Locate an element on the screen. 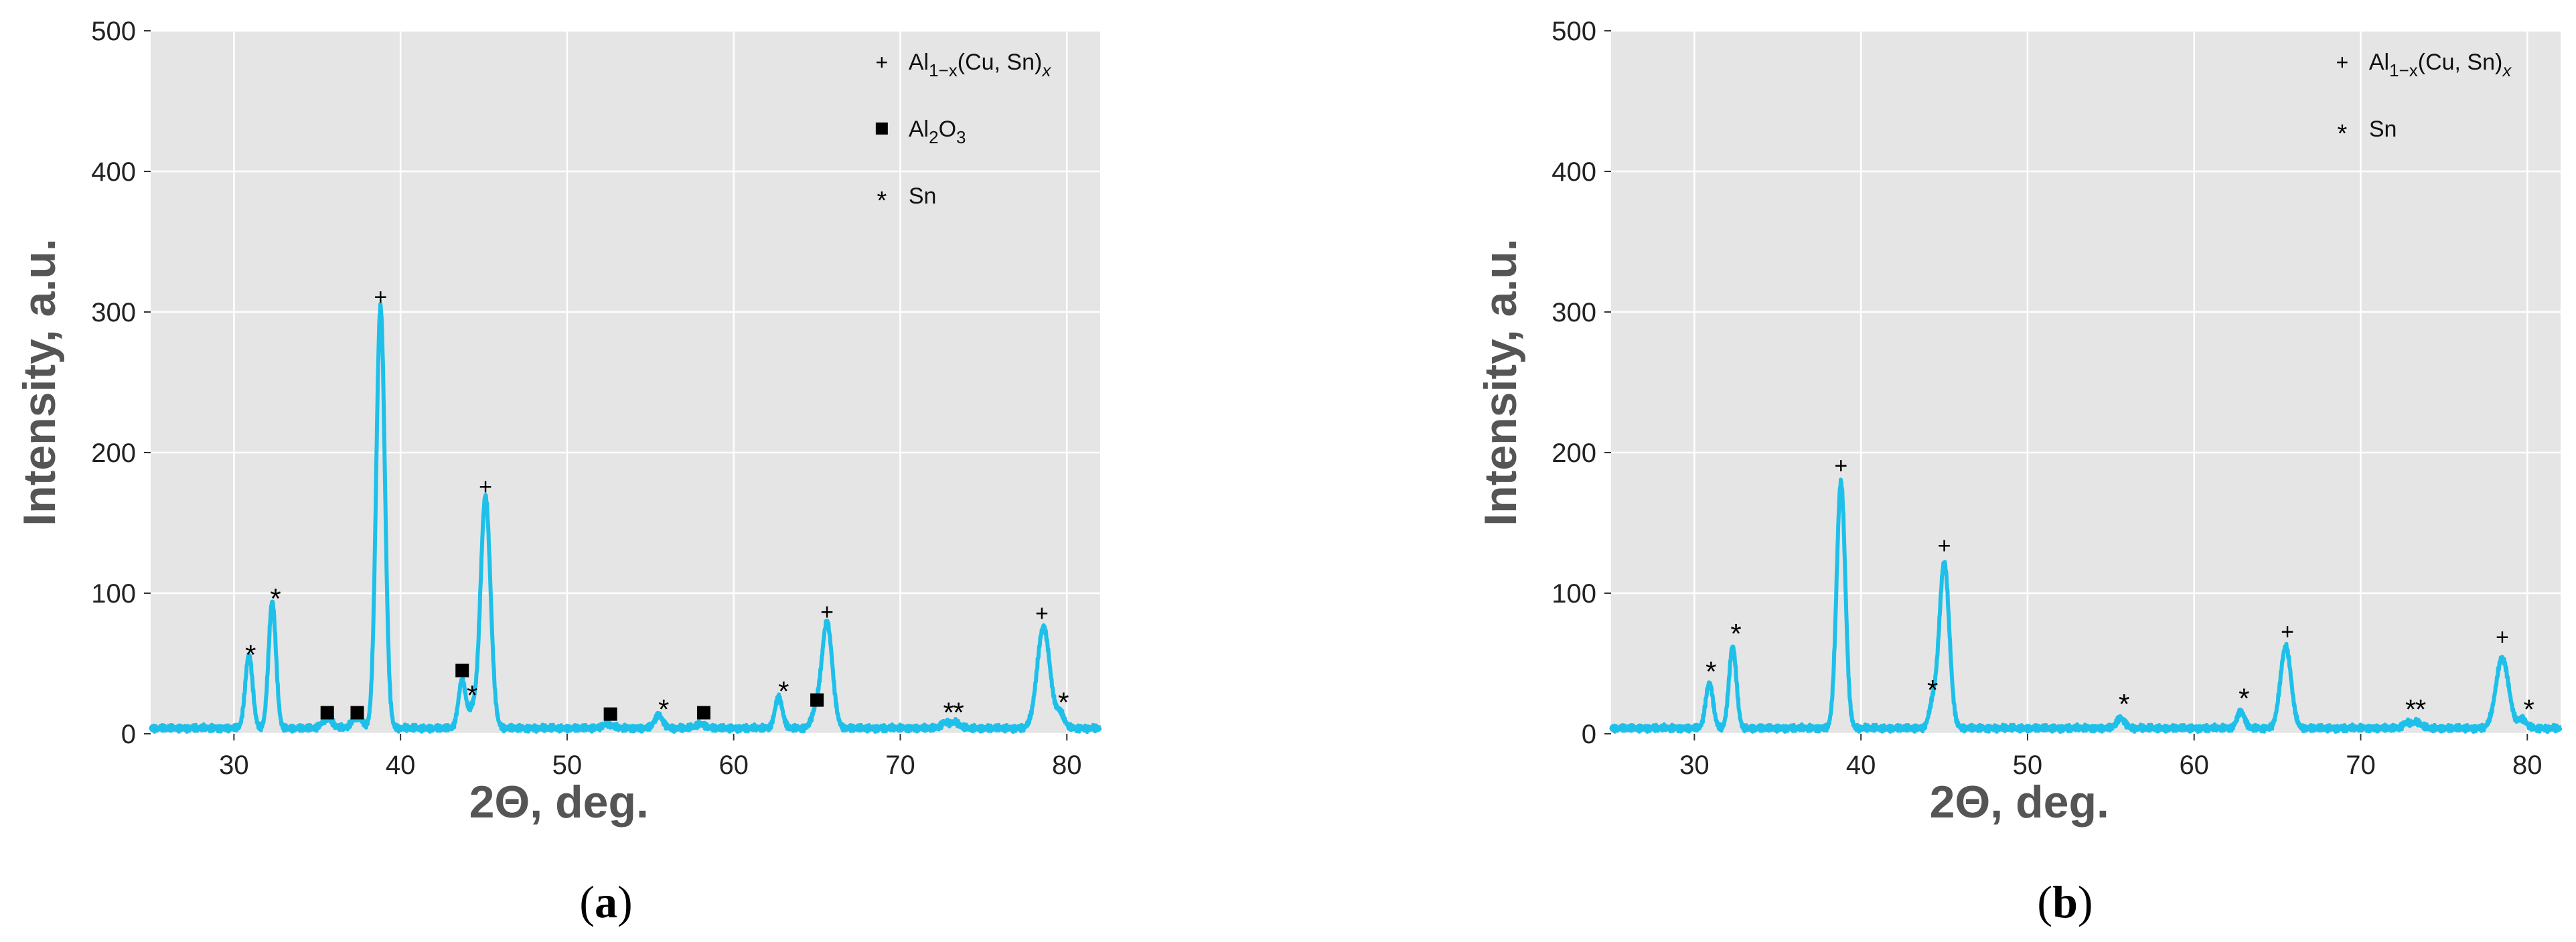  panel-label: (b) is located at coordinates (2065, 901).